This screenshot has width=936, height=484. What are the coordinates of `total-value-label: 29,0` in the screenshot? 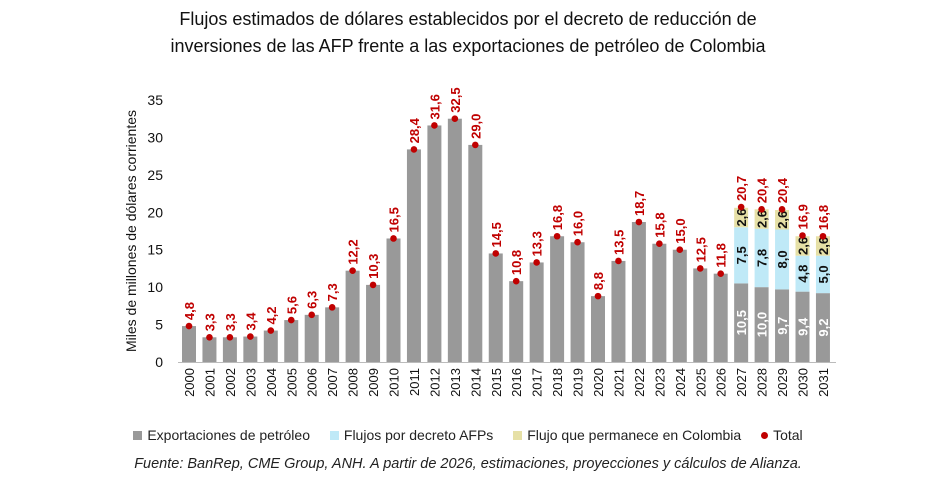 It's located at (475, 126).